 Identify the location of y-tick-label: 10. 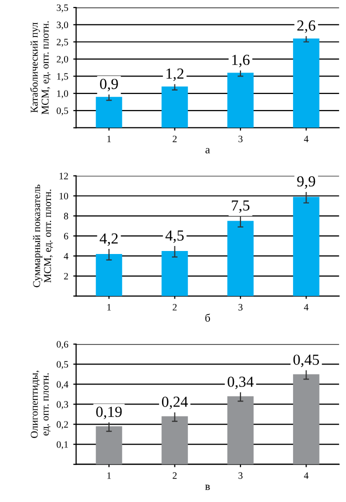
(64, 196).